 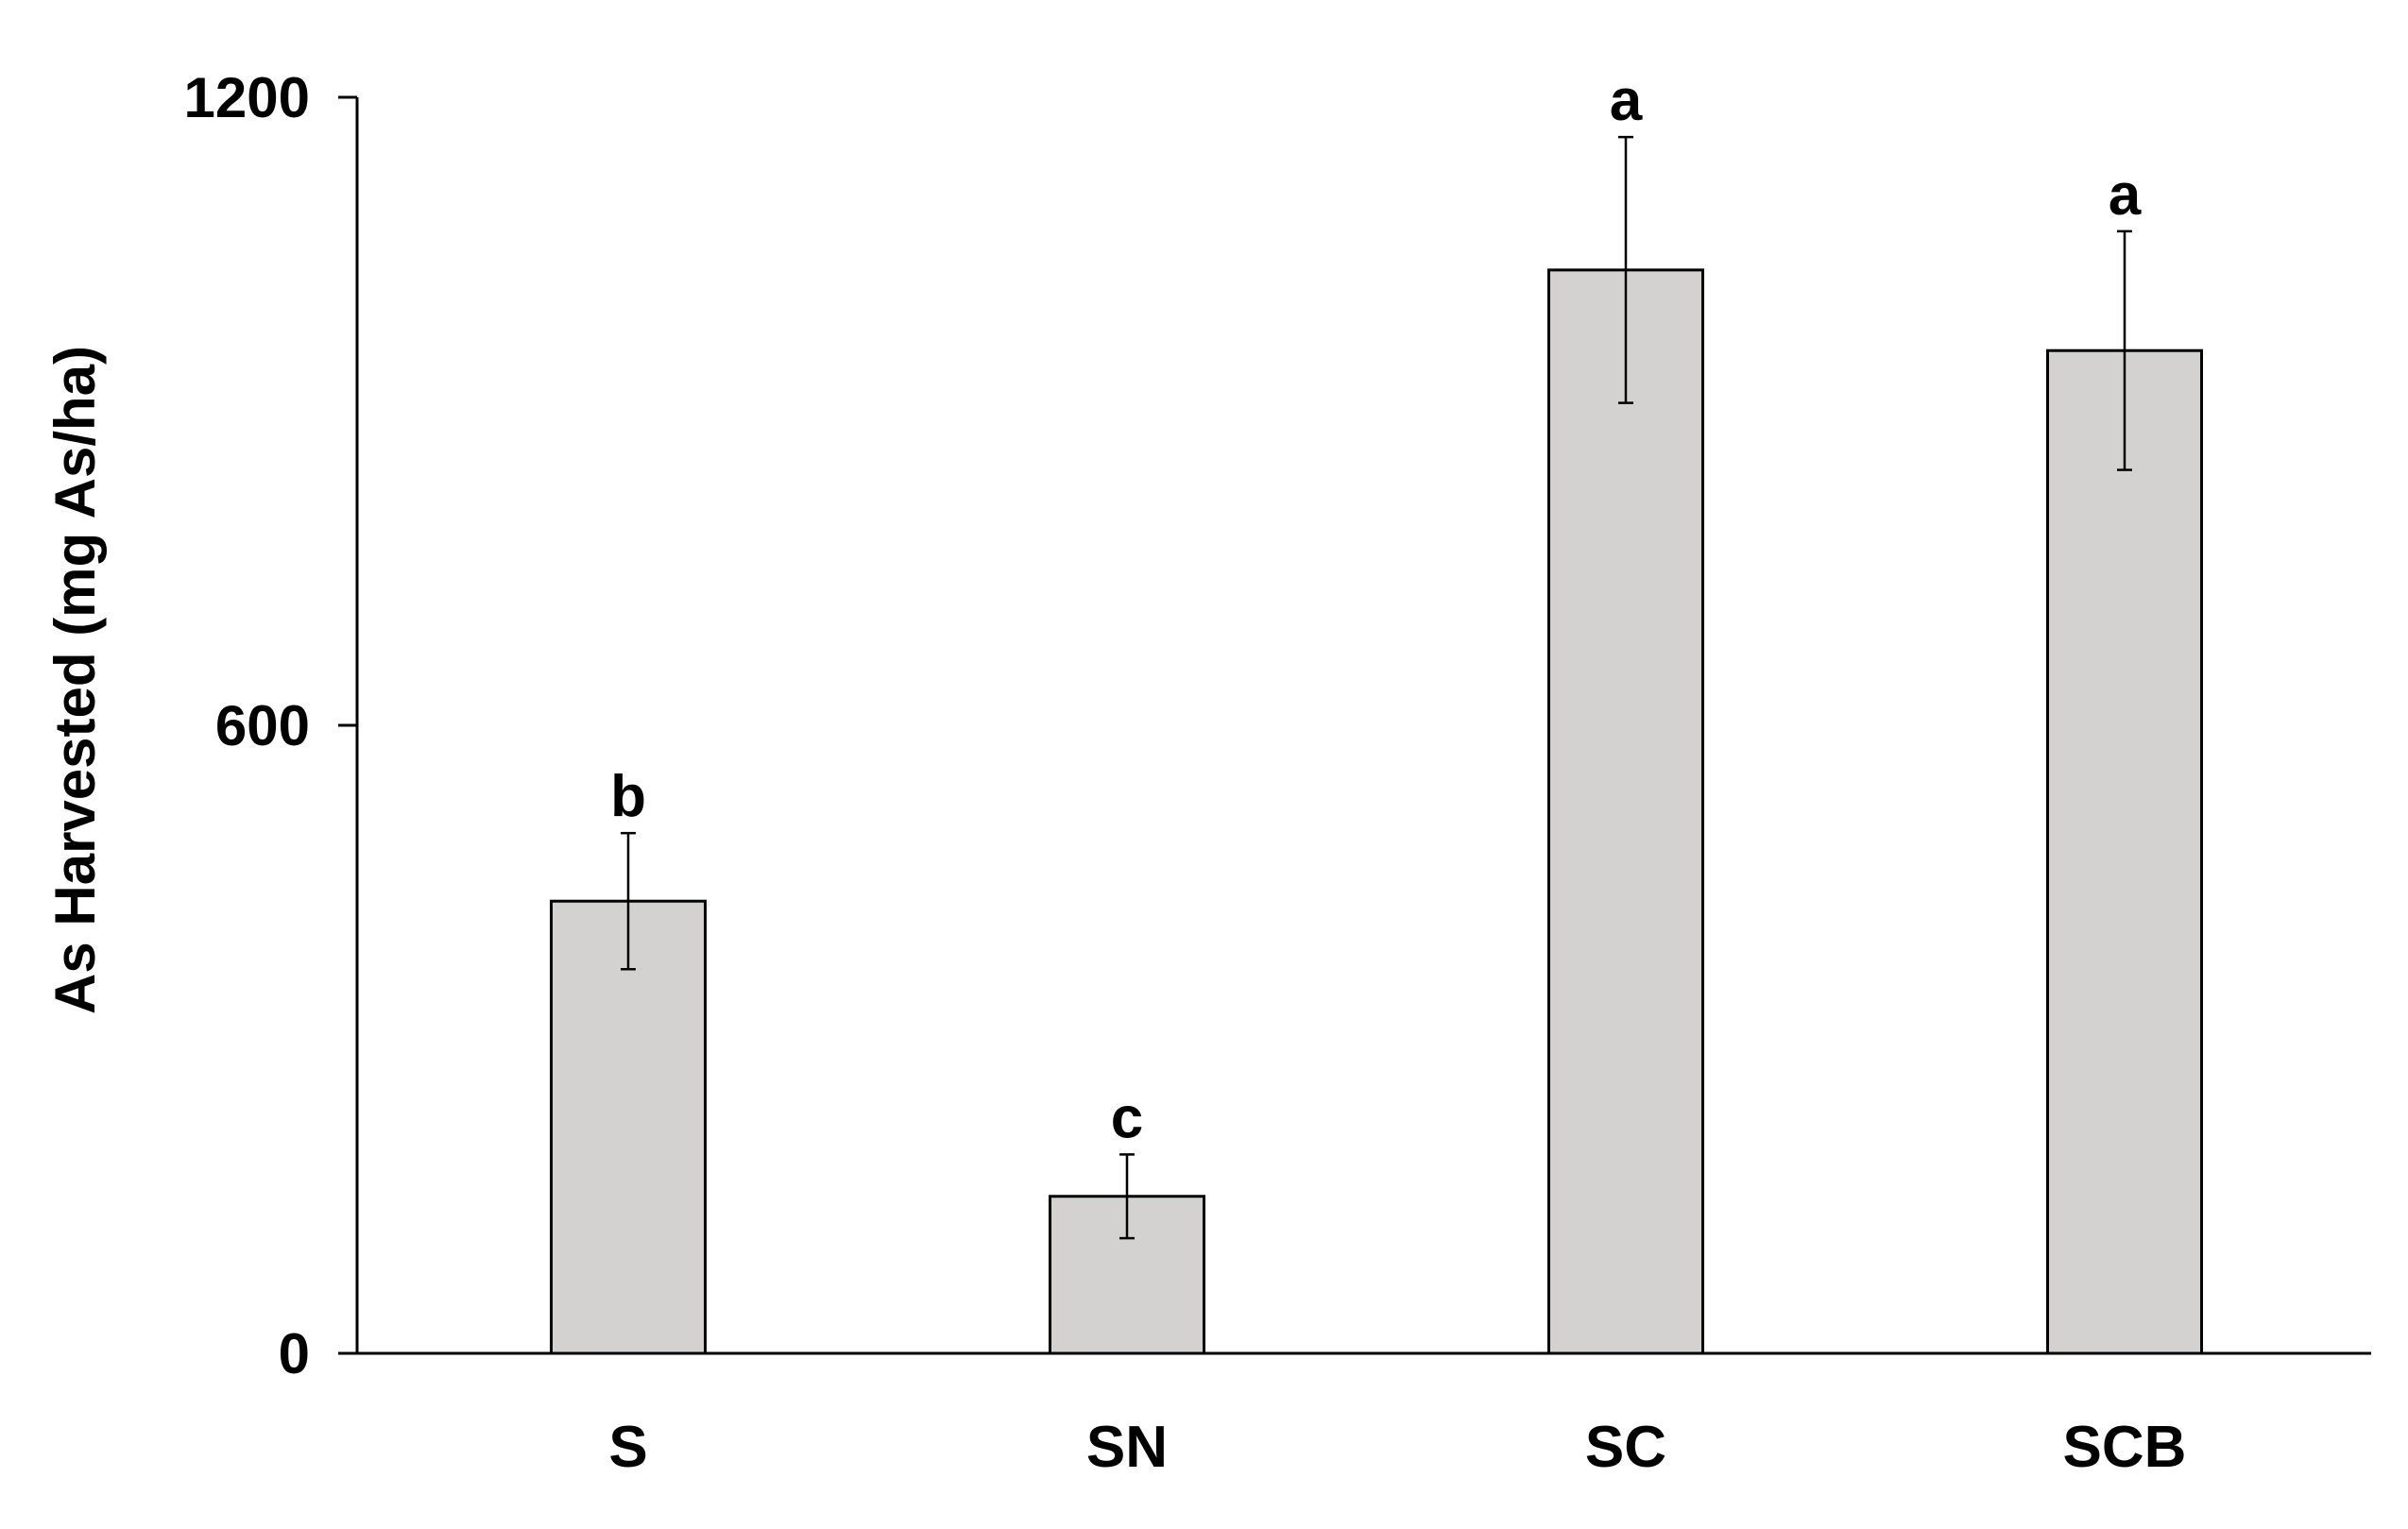 I want to click on y-tick-label: 1200, so click(x=247, y=98).